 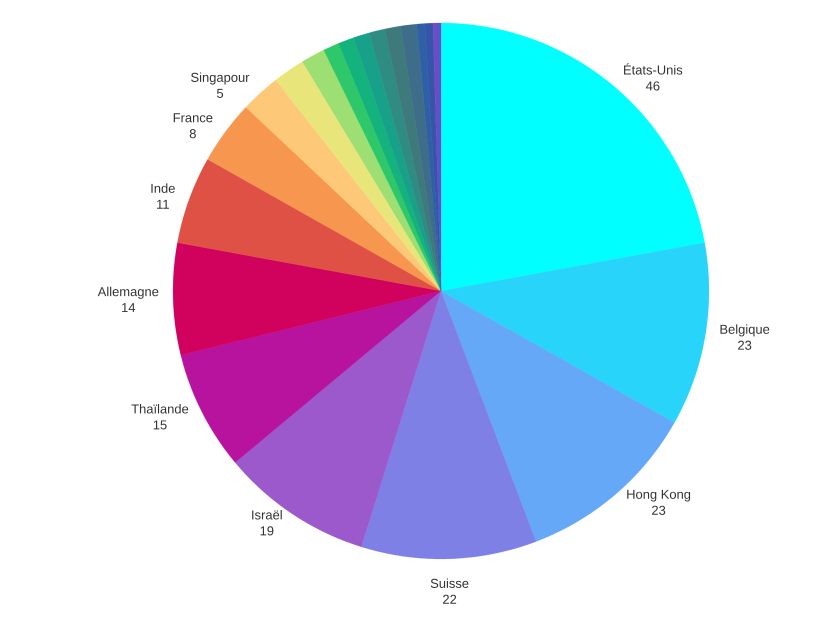 What do you see at coordinates (220, 93) in the screenshot?
I see `data-label: 5` at bounding box center [220, 93].